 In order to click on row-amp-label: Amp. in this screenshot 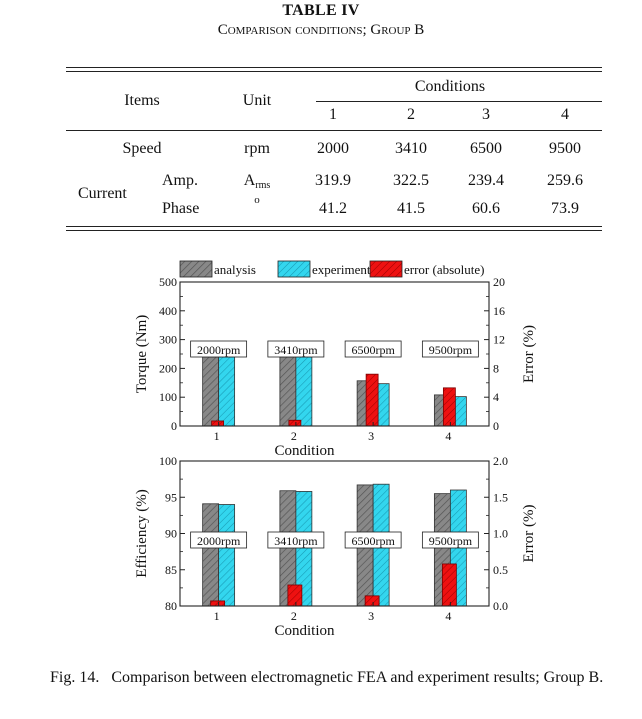, I will do `click(180, 180)`.